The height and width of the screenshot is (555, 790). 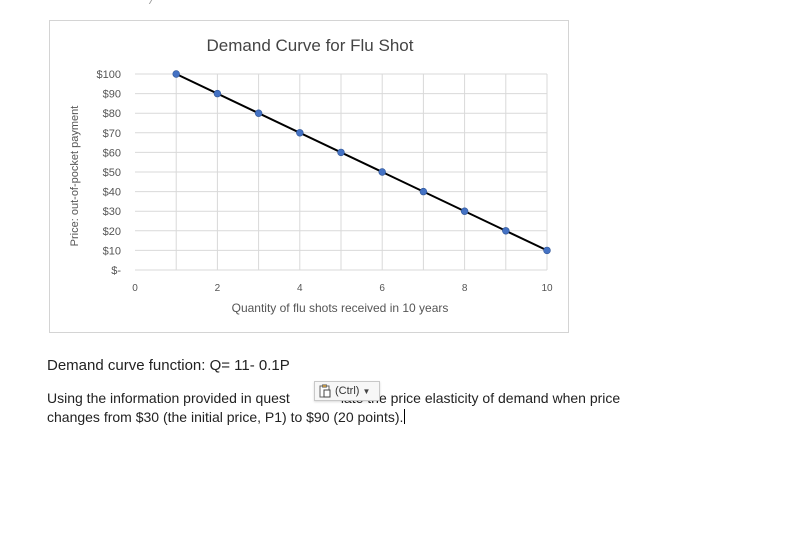 I want to click on y-tick-label: $-, so click(x=116, y=271).